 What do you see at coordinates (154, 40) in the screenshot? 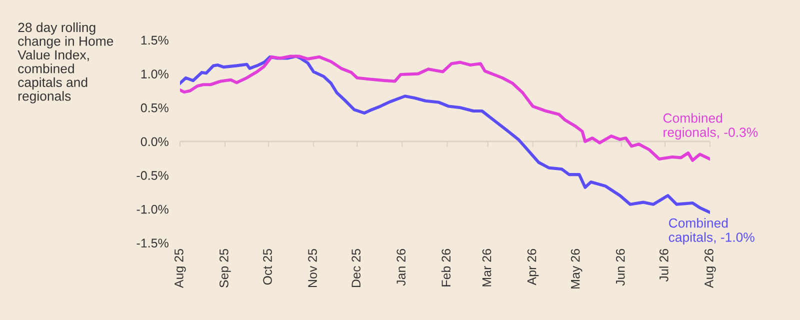
I see `y-tick-label: 1.5%` at bounding box center [154, 40].